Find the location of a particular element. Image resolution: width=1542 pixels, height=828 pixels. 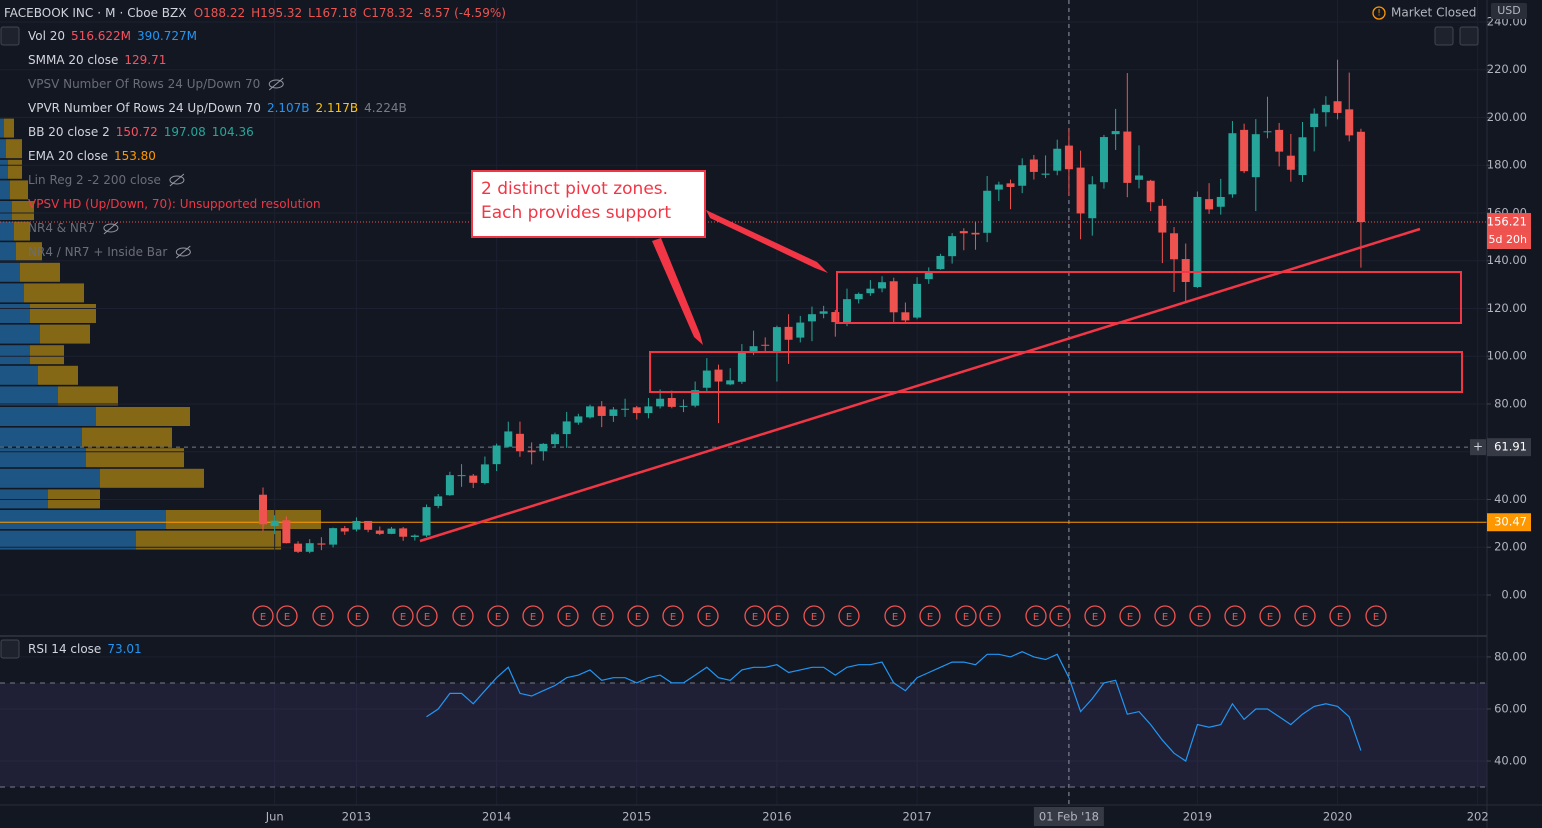

maximize-button is located at coordinates (1469, 36).